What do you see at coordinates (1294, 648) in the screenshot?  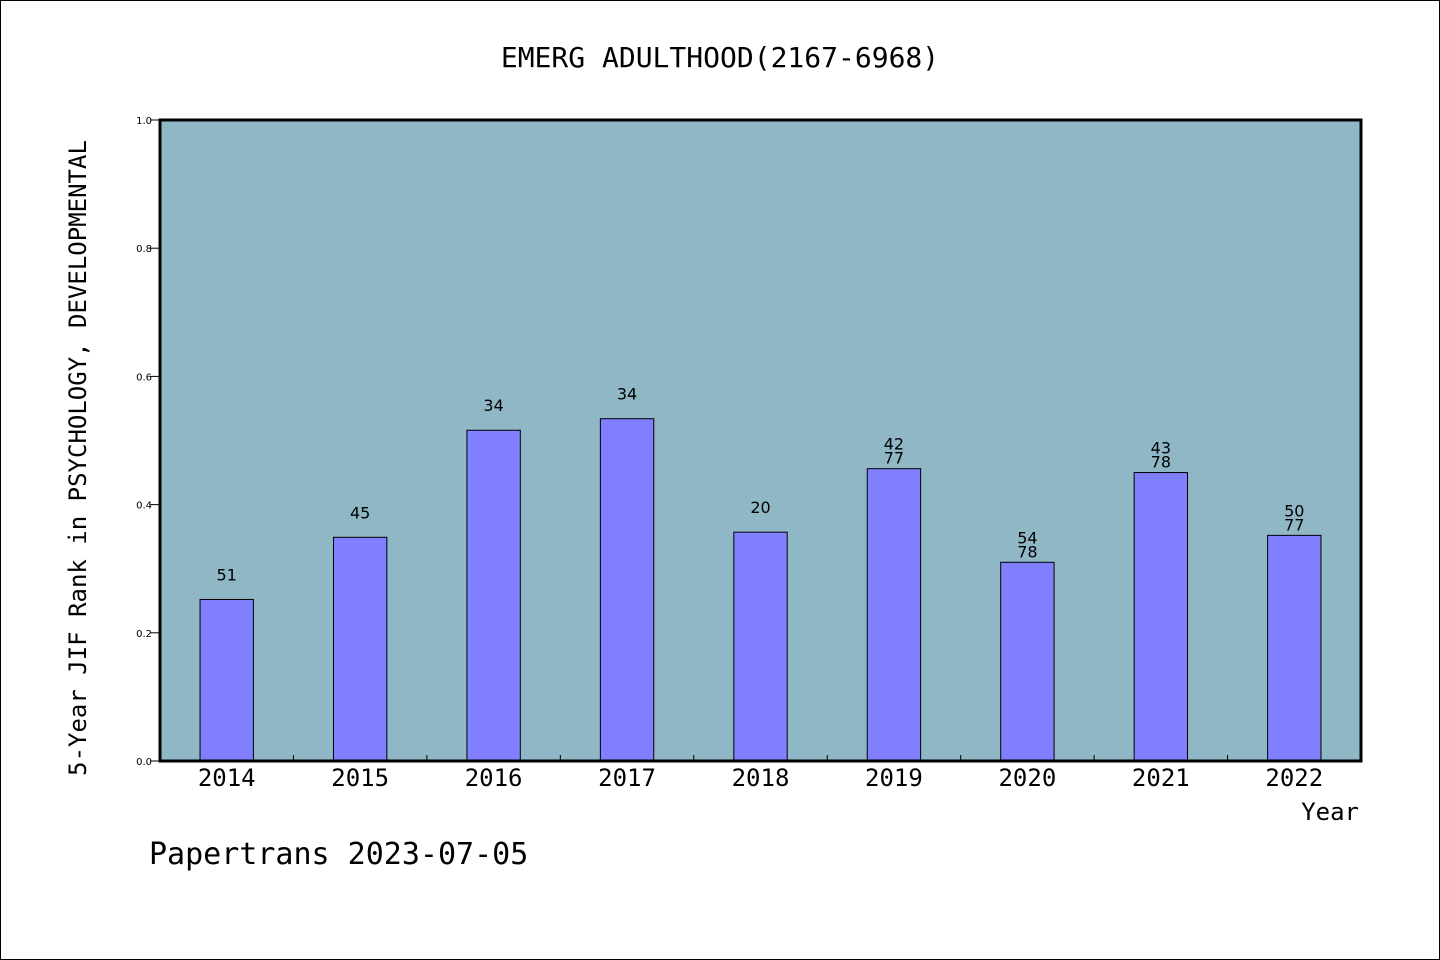 I see `bar-2022` at bounding box center [1294, 648].